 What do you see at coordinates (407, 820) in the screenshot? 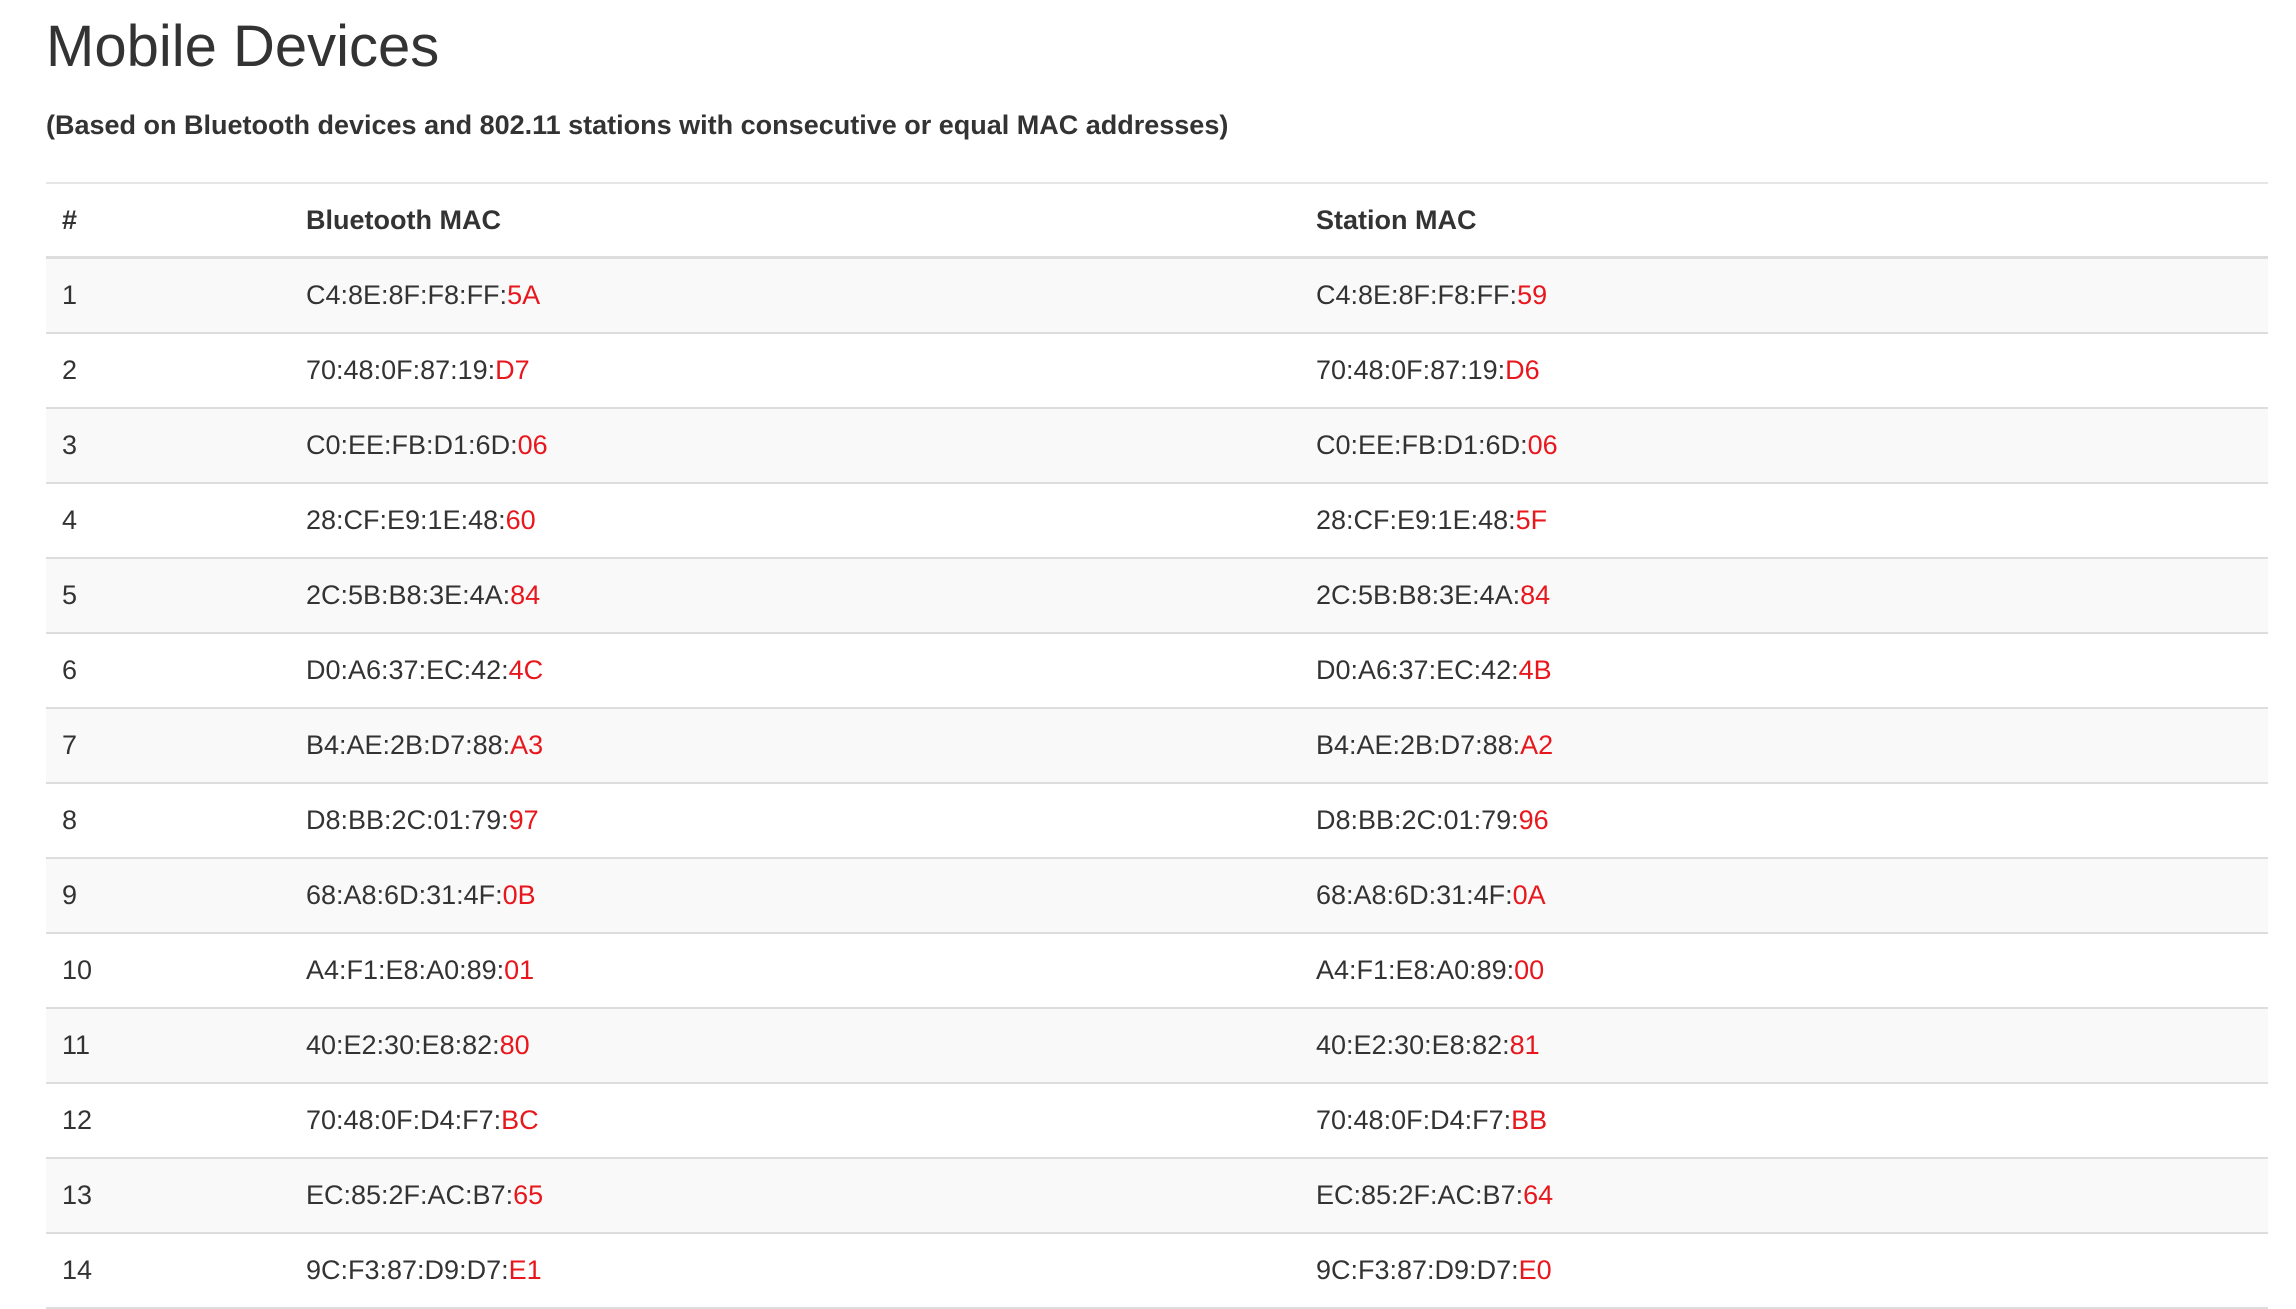
I see `bluetooth-mac-prefix: D8:BB:2C:01:79:` at bounding box center [407, 820].